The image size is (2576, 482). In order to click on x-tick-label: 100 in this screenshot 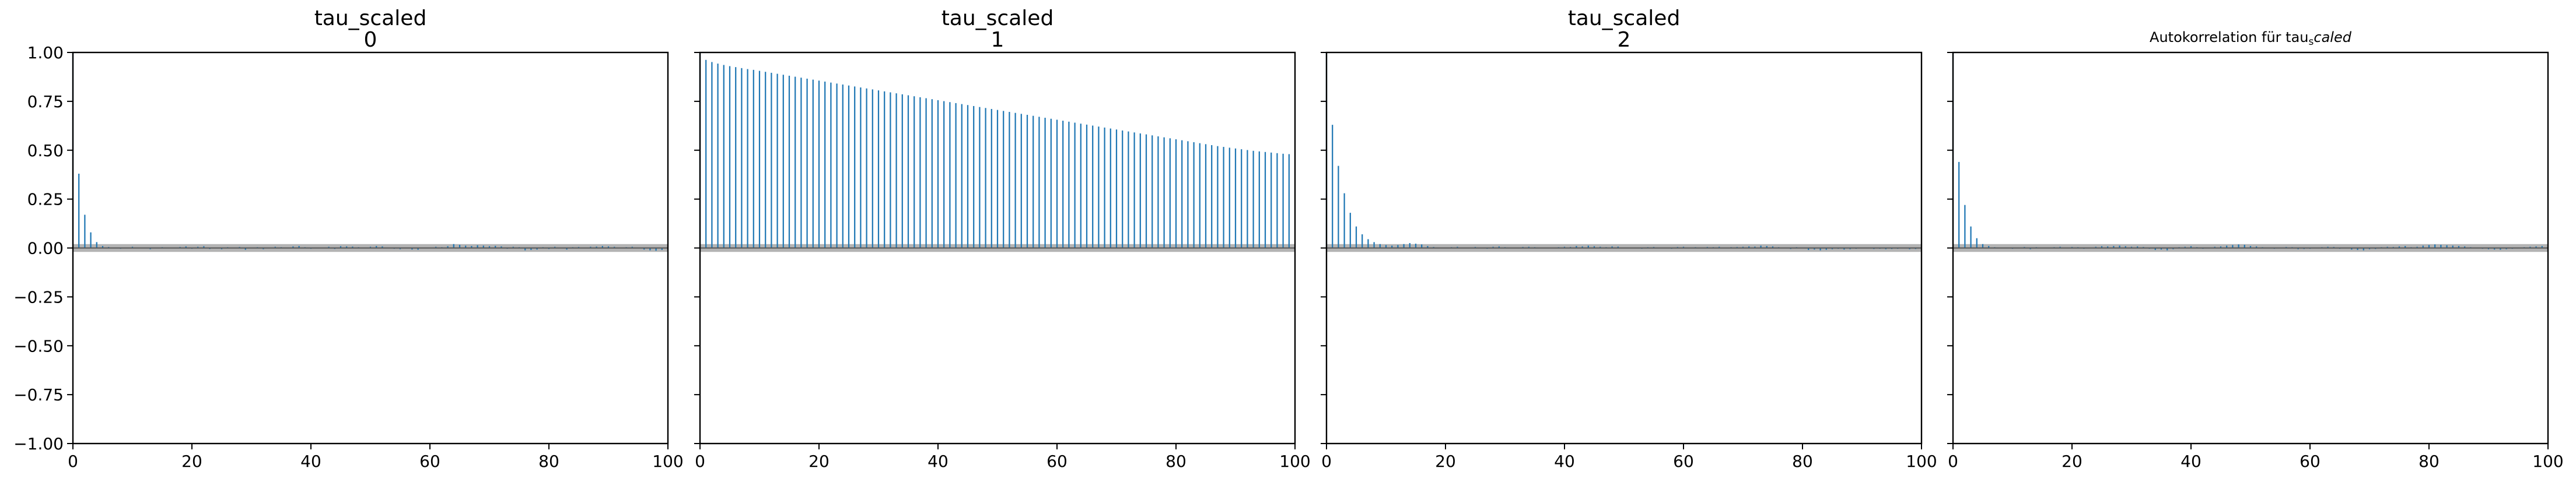, I will do `click(2547, 461)`.